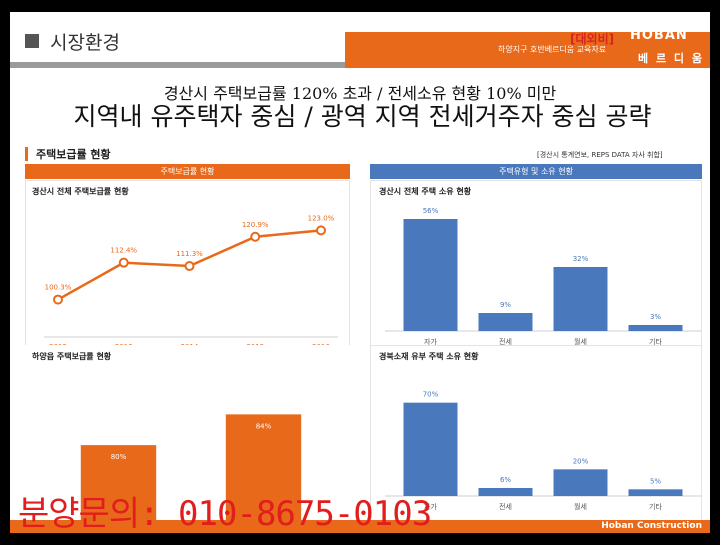 The image size is (720, 545). I want to click on data-label: 20%, so click(581, 461).